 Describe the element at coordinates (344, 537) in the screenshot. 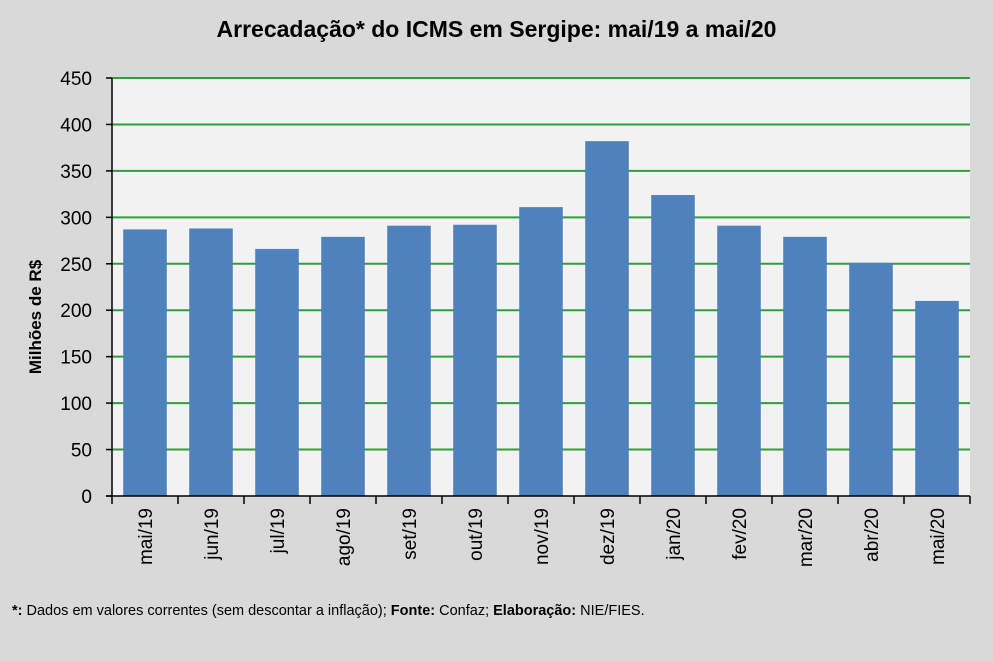

I see `x-tick-label: ago/19` at that location.